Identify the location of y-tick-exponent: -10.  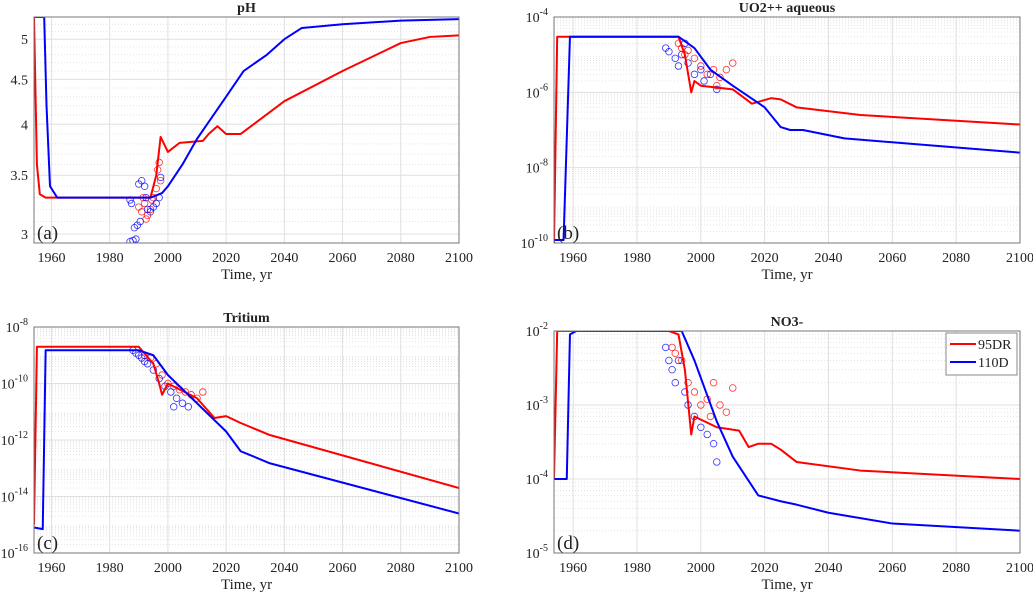
(541, 238).